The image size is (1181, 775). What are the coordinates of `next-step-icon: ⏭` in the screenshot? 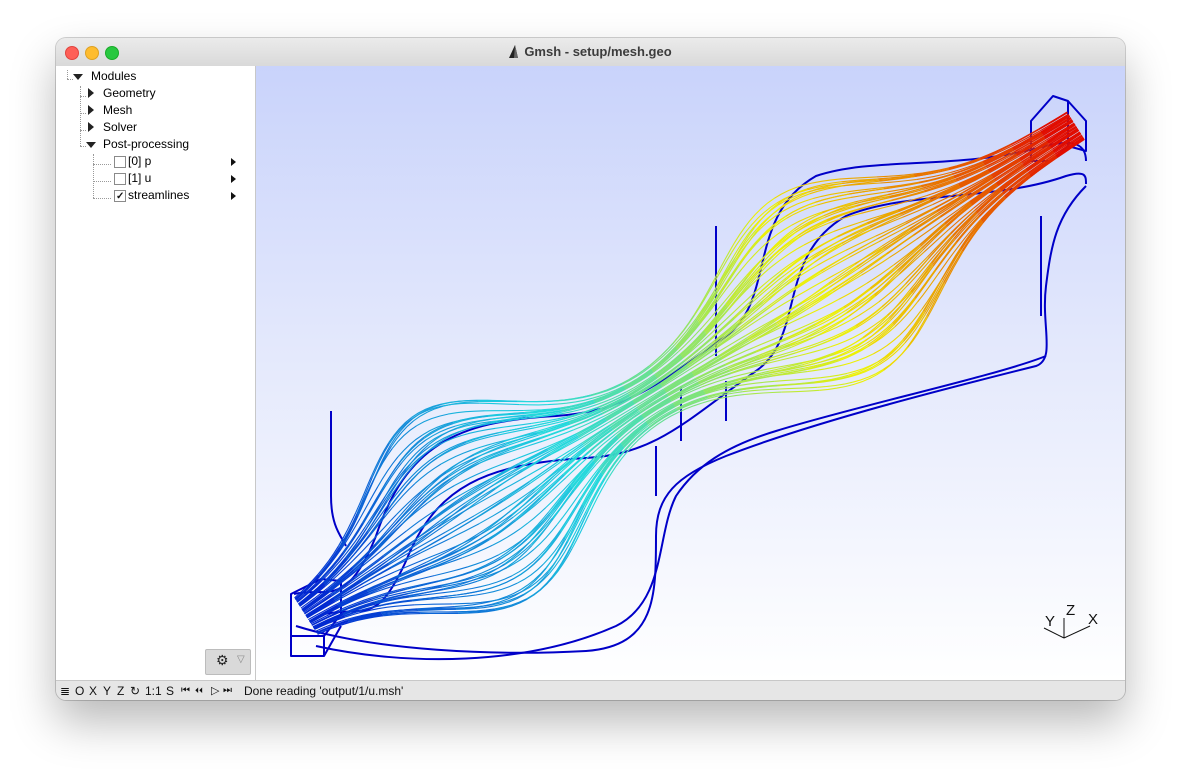 It's located at (227, 690).